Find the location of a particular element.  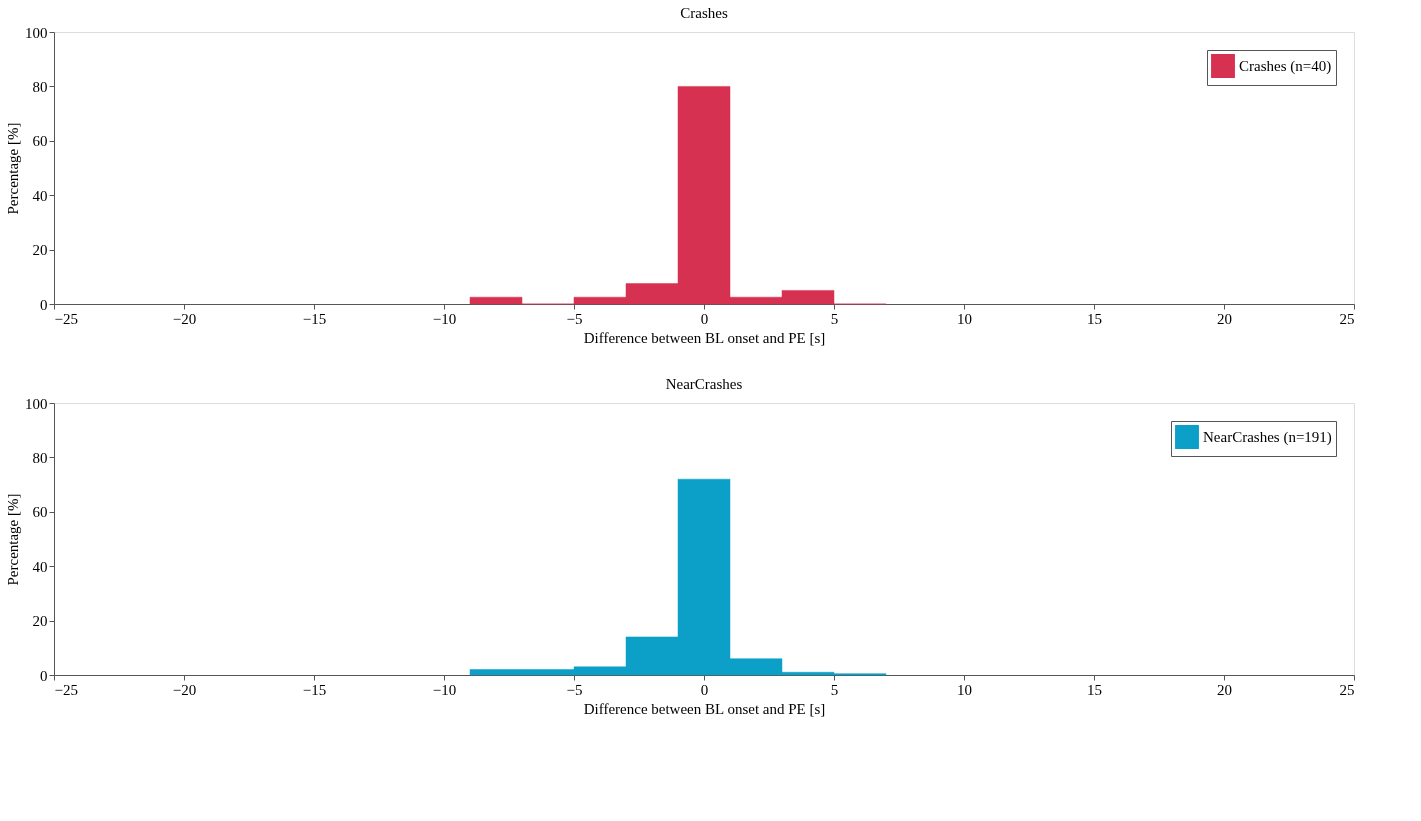

chart-title: Crashes is located at coordinates (704, 13).